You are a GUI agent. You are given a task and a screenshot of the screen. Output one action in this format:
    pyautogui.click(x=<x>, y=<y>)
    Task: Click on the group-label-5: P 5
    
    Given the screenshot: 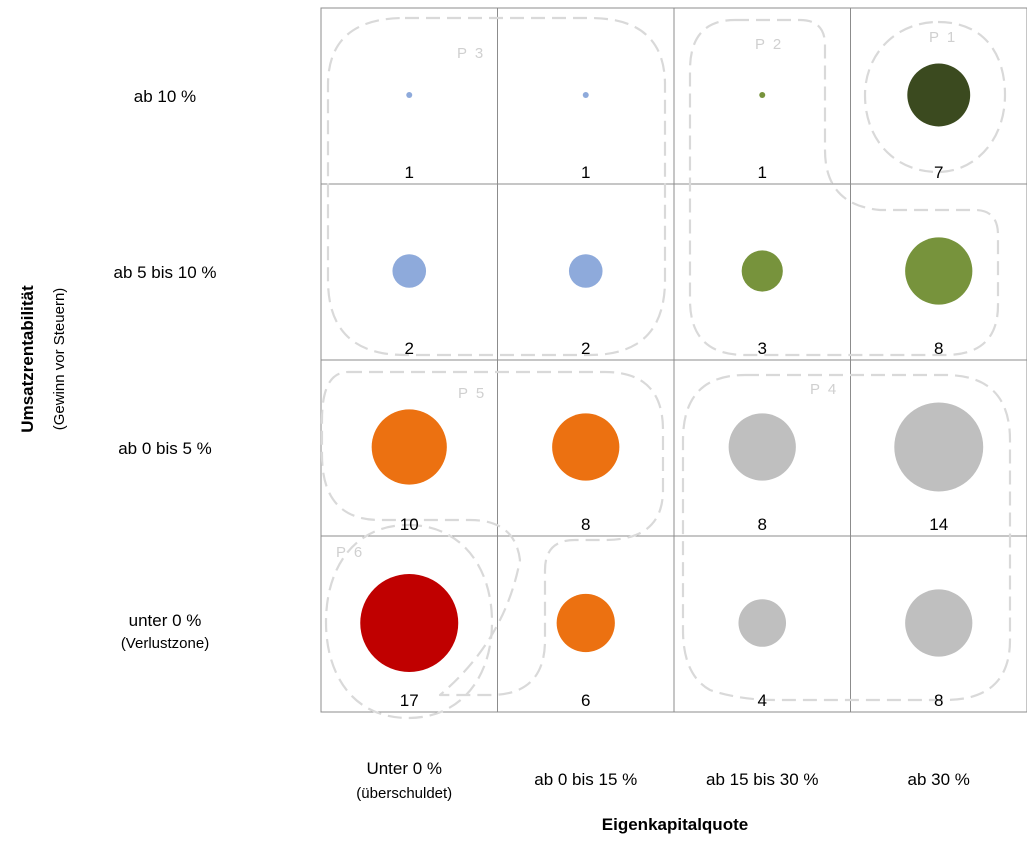 What is the action you would take?
    pyautogui.click(x=472, y=393)
    